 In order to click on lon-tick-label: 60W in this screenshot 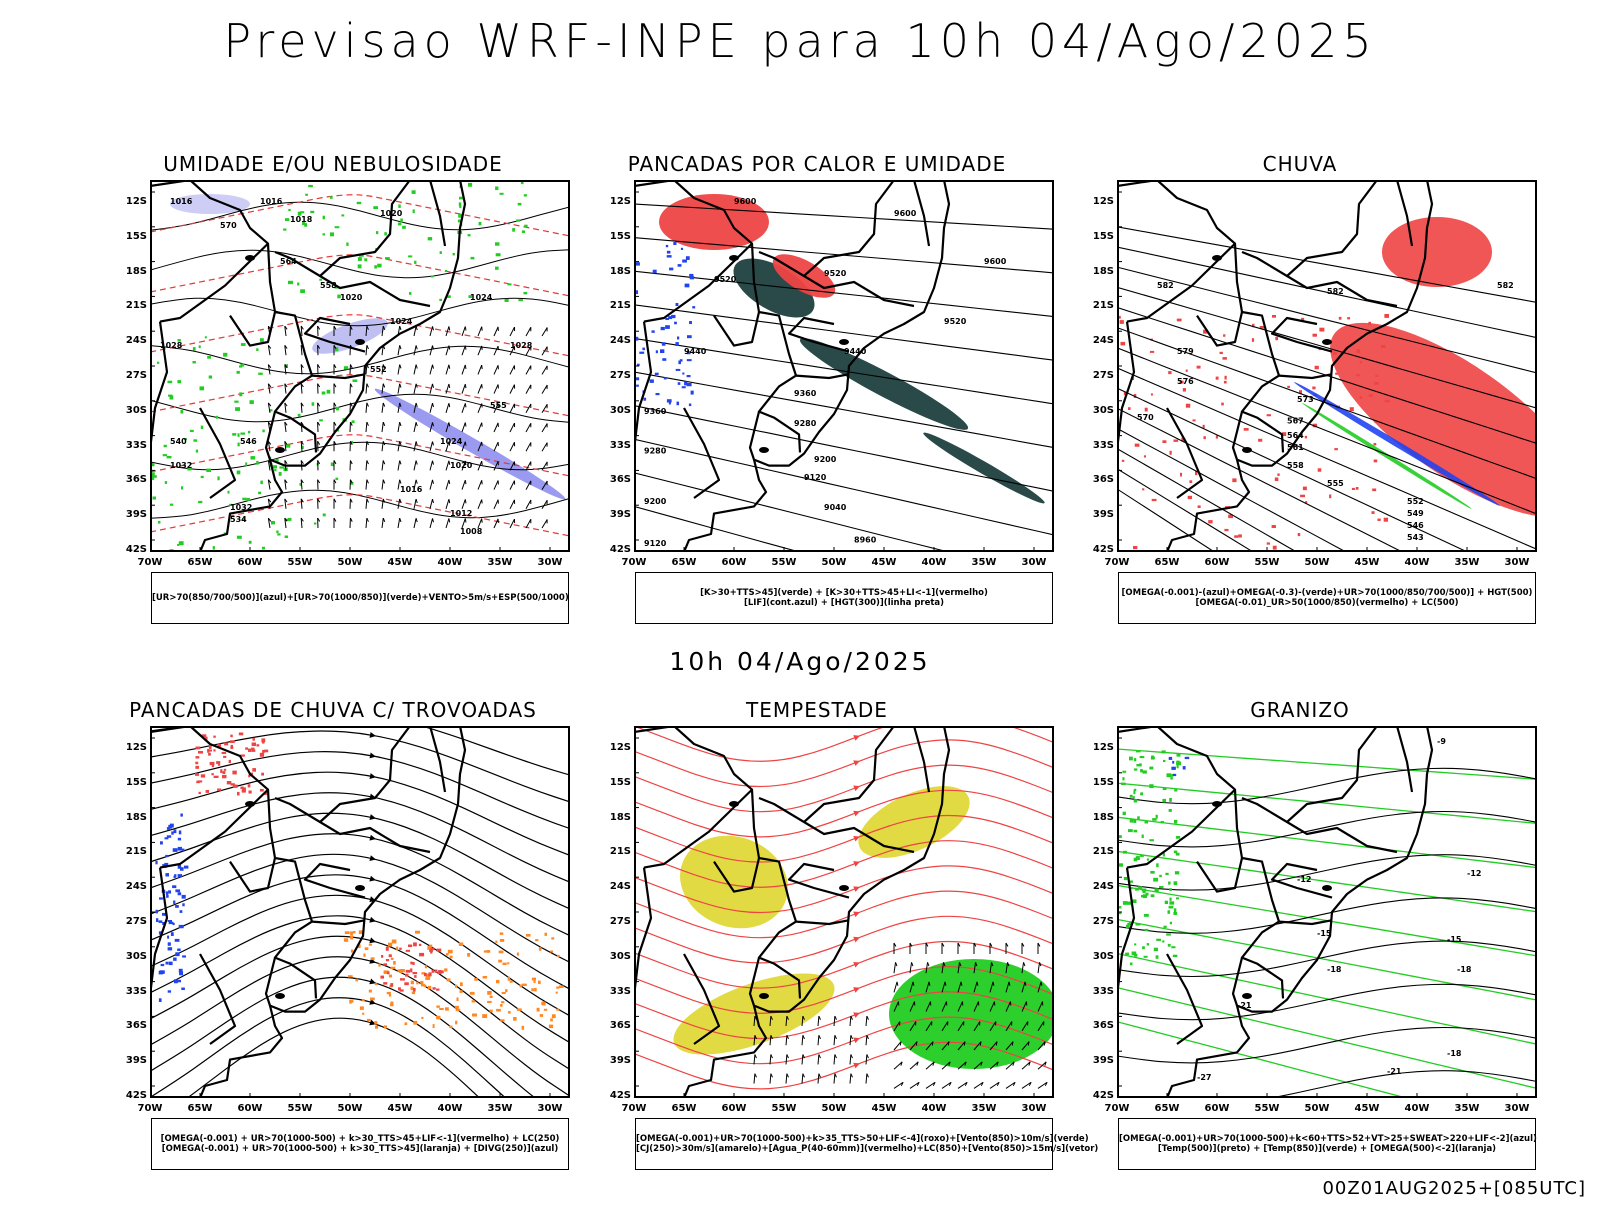, I will do `click(250, 1108)`.